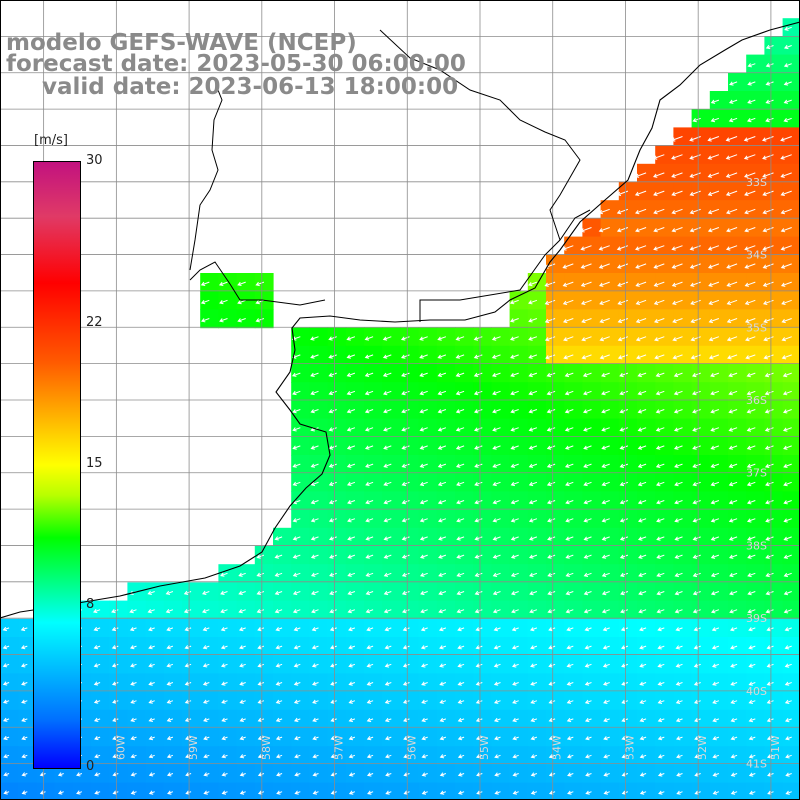 This screenshot has width=800, height=800. Describe the element at coordinates (57, 465) in the screenshot. I see `colorbar` at that location.